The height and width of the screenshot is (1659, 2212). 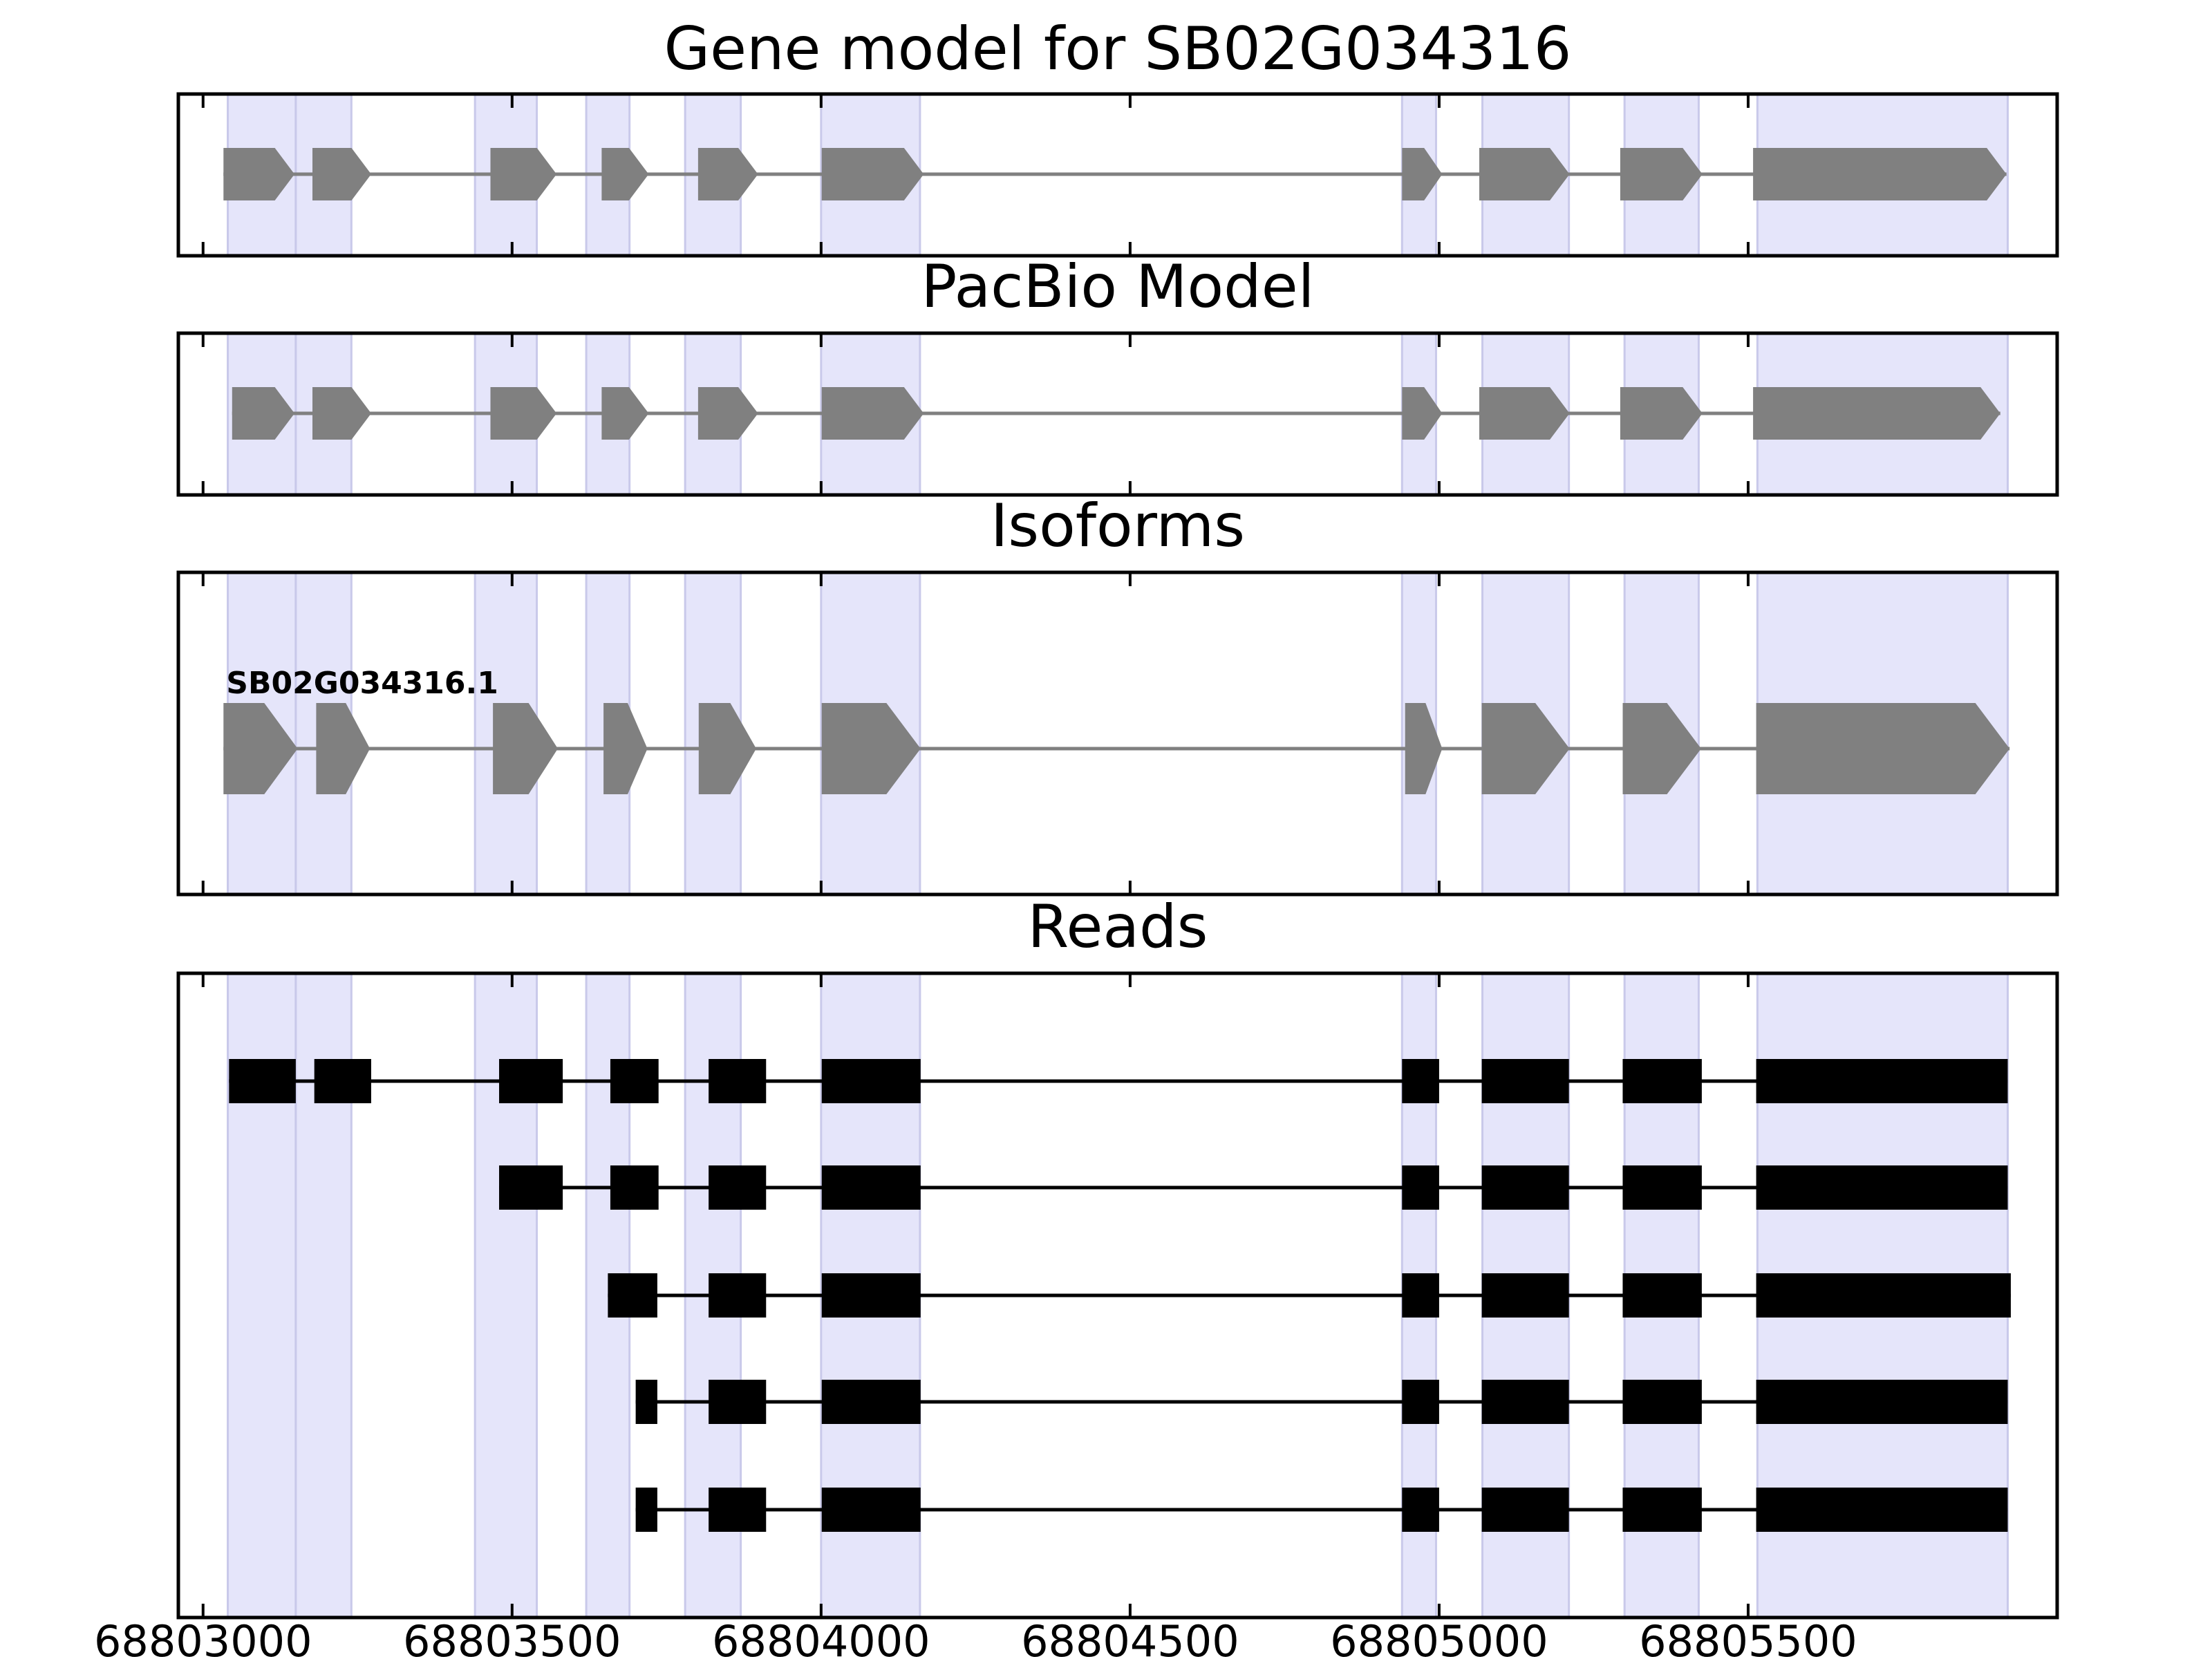 I want to click on x-tick-label: 68805500, so click(x=1748, y=1638).